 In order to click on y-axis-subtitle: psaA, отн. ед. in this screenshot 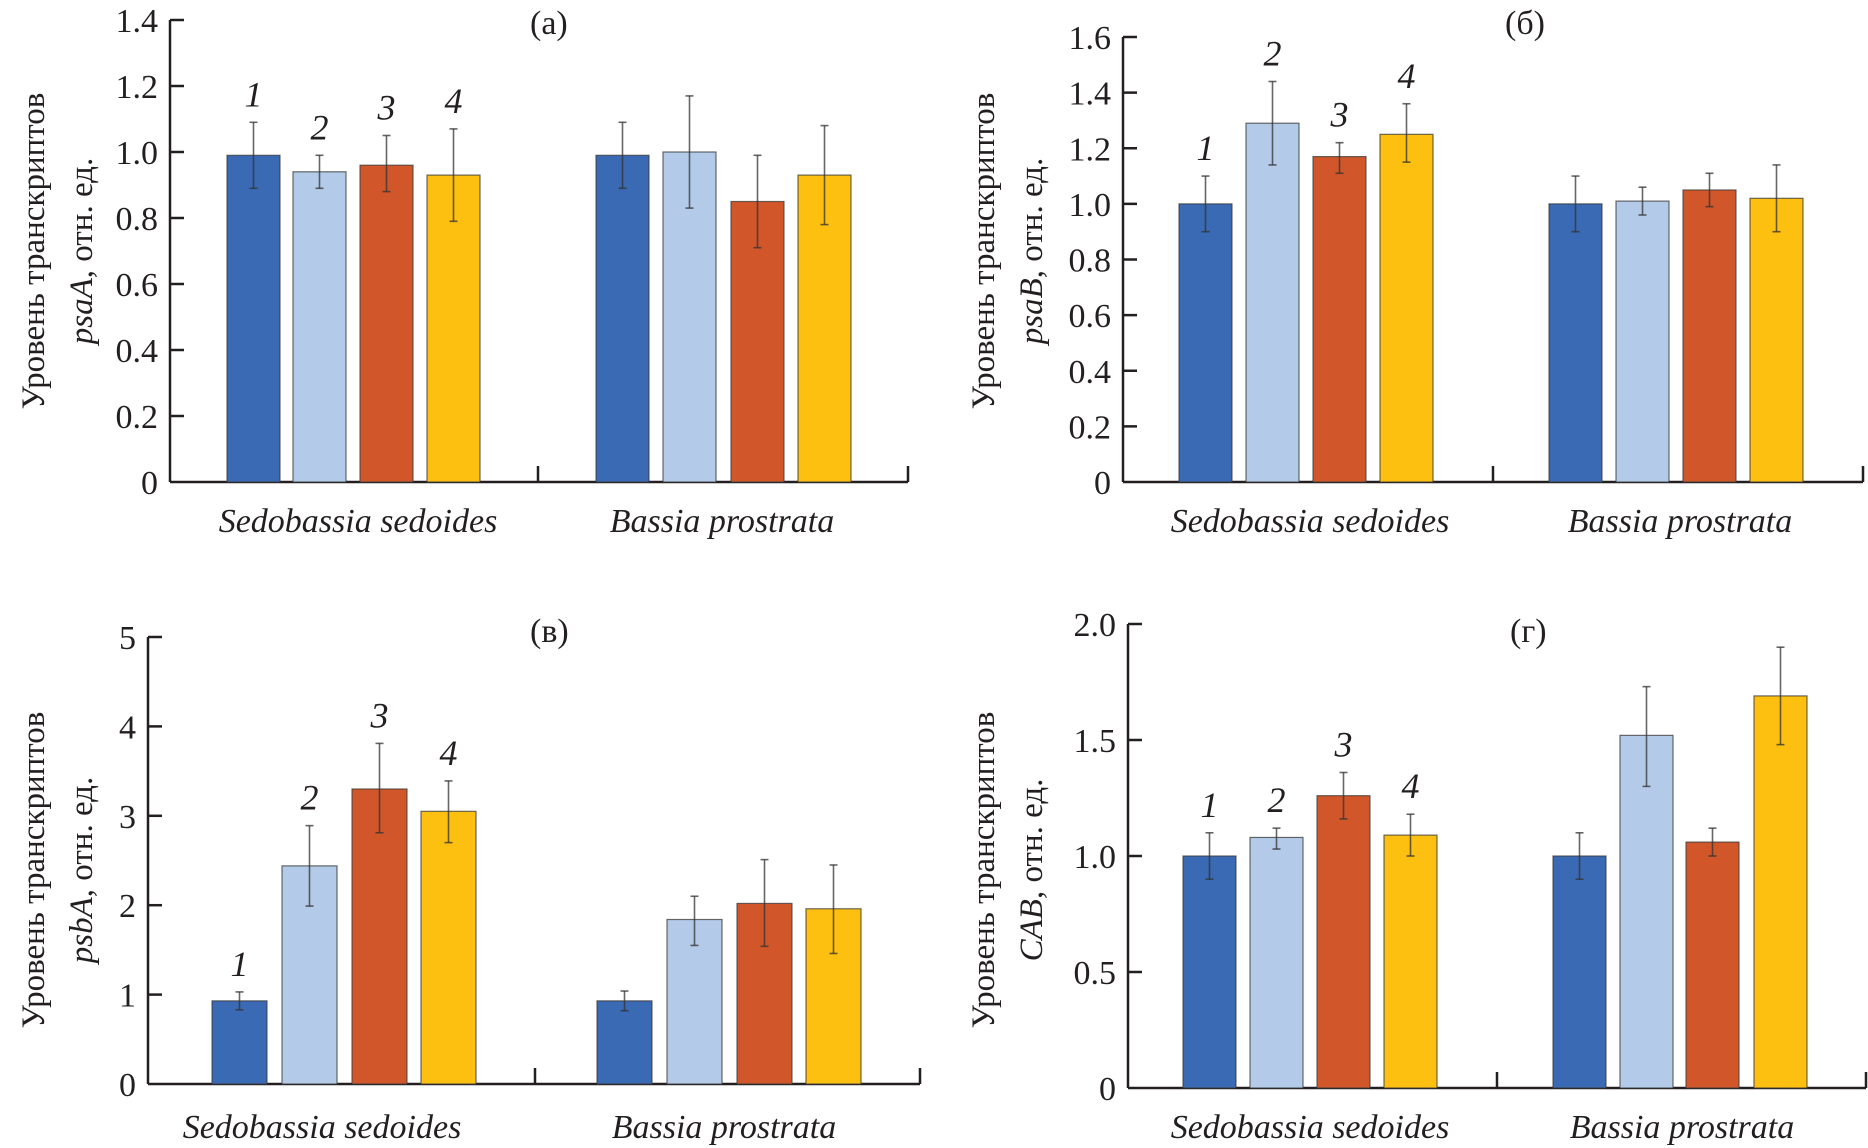, I will do `click(82, 252)`.